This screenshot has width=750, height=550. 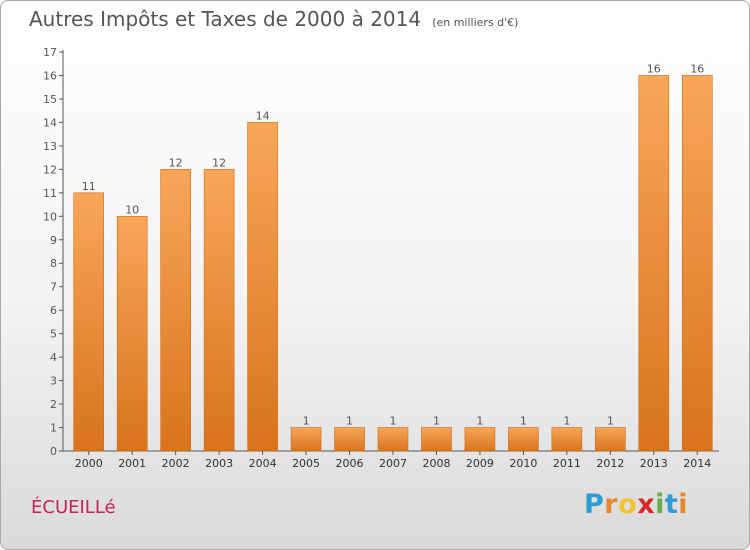 I want to click on y-tick-label: 12, so click(x=50, y=169).